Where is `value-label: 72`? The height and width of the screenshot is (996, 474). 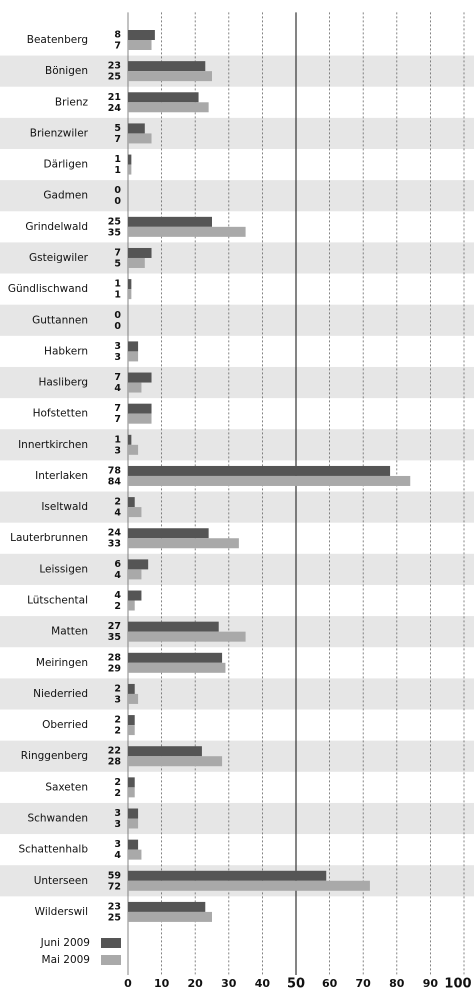
value-label: 72 is located at coordinates (114, 886).